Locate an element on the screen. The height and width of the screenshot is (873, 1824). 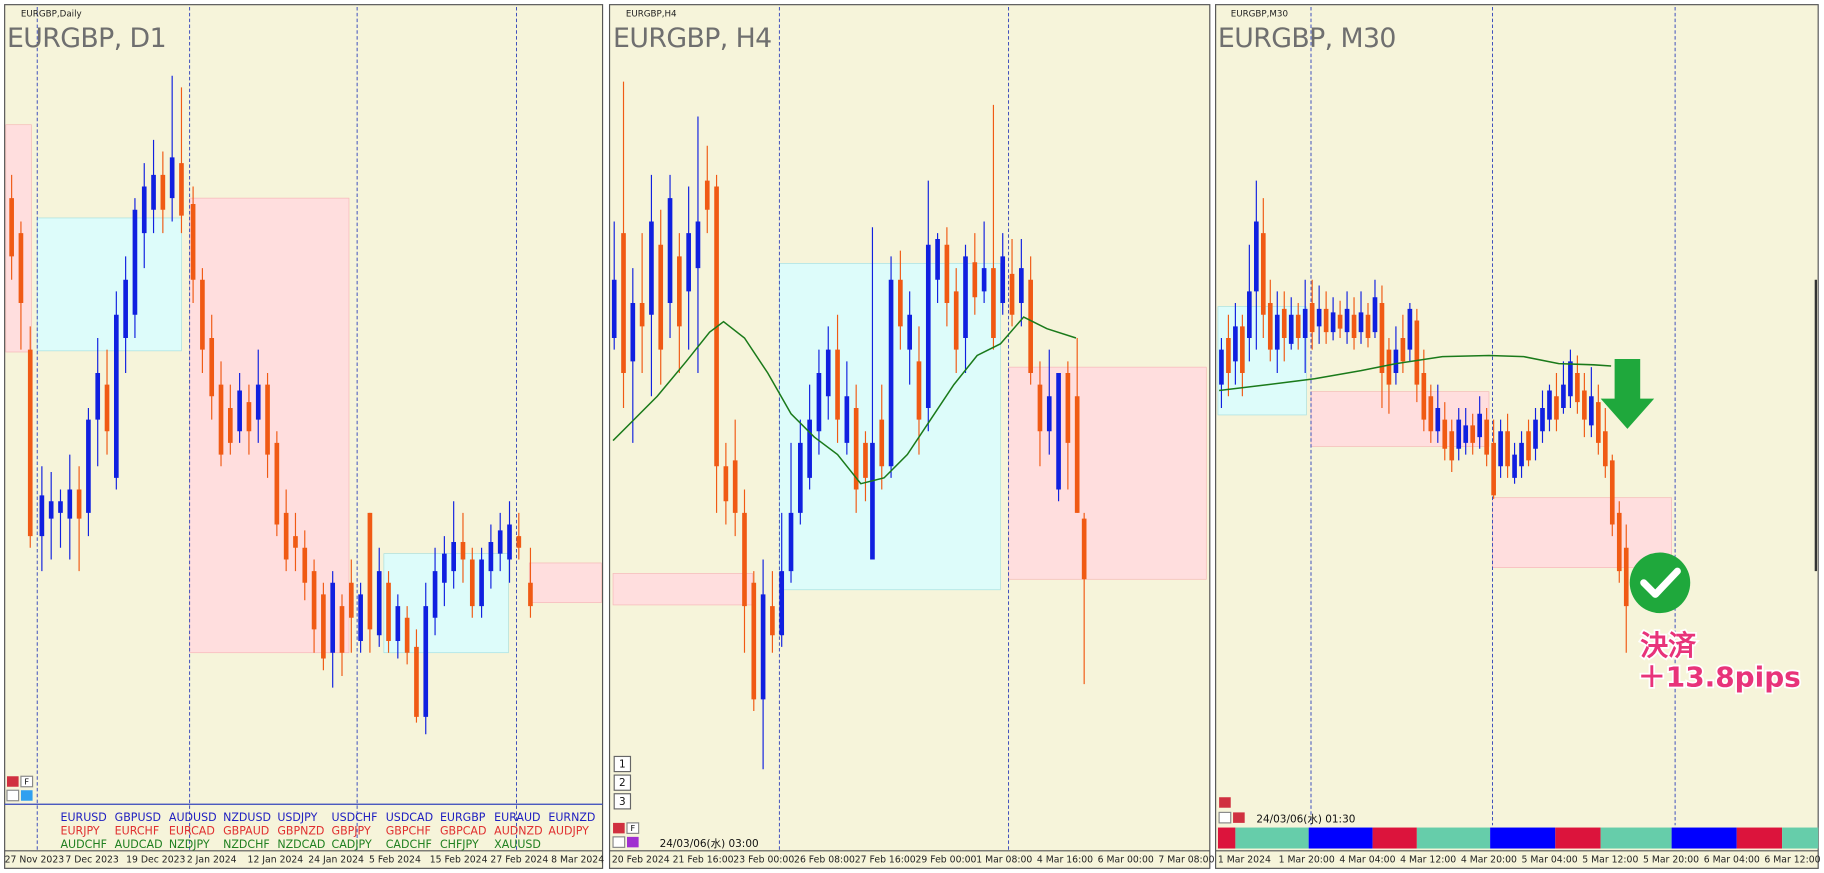
chart-title: EURGBP, D1 is located at coordinates (86, 38).